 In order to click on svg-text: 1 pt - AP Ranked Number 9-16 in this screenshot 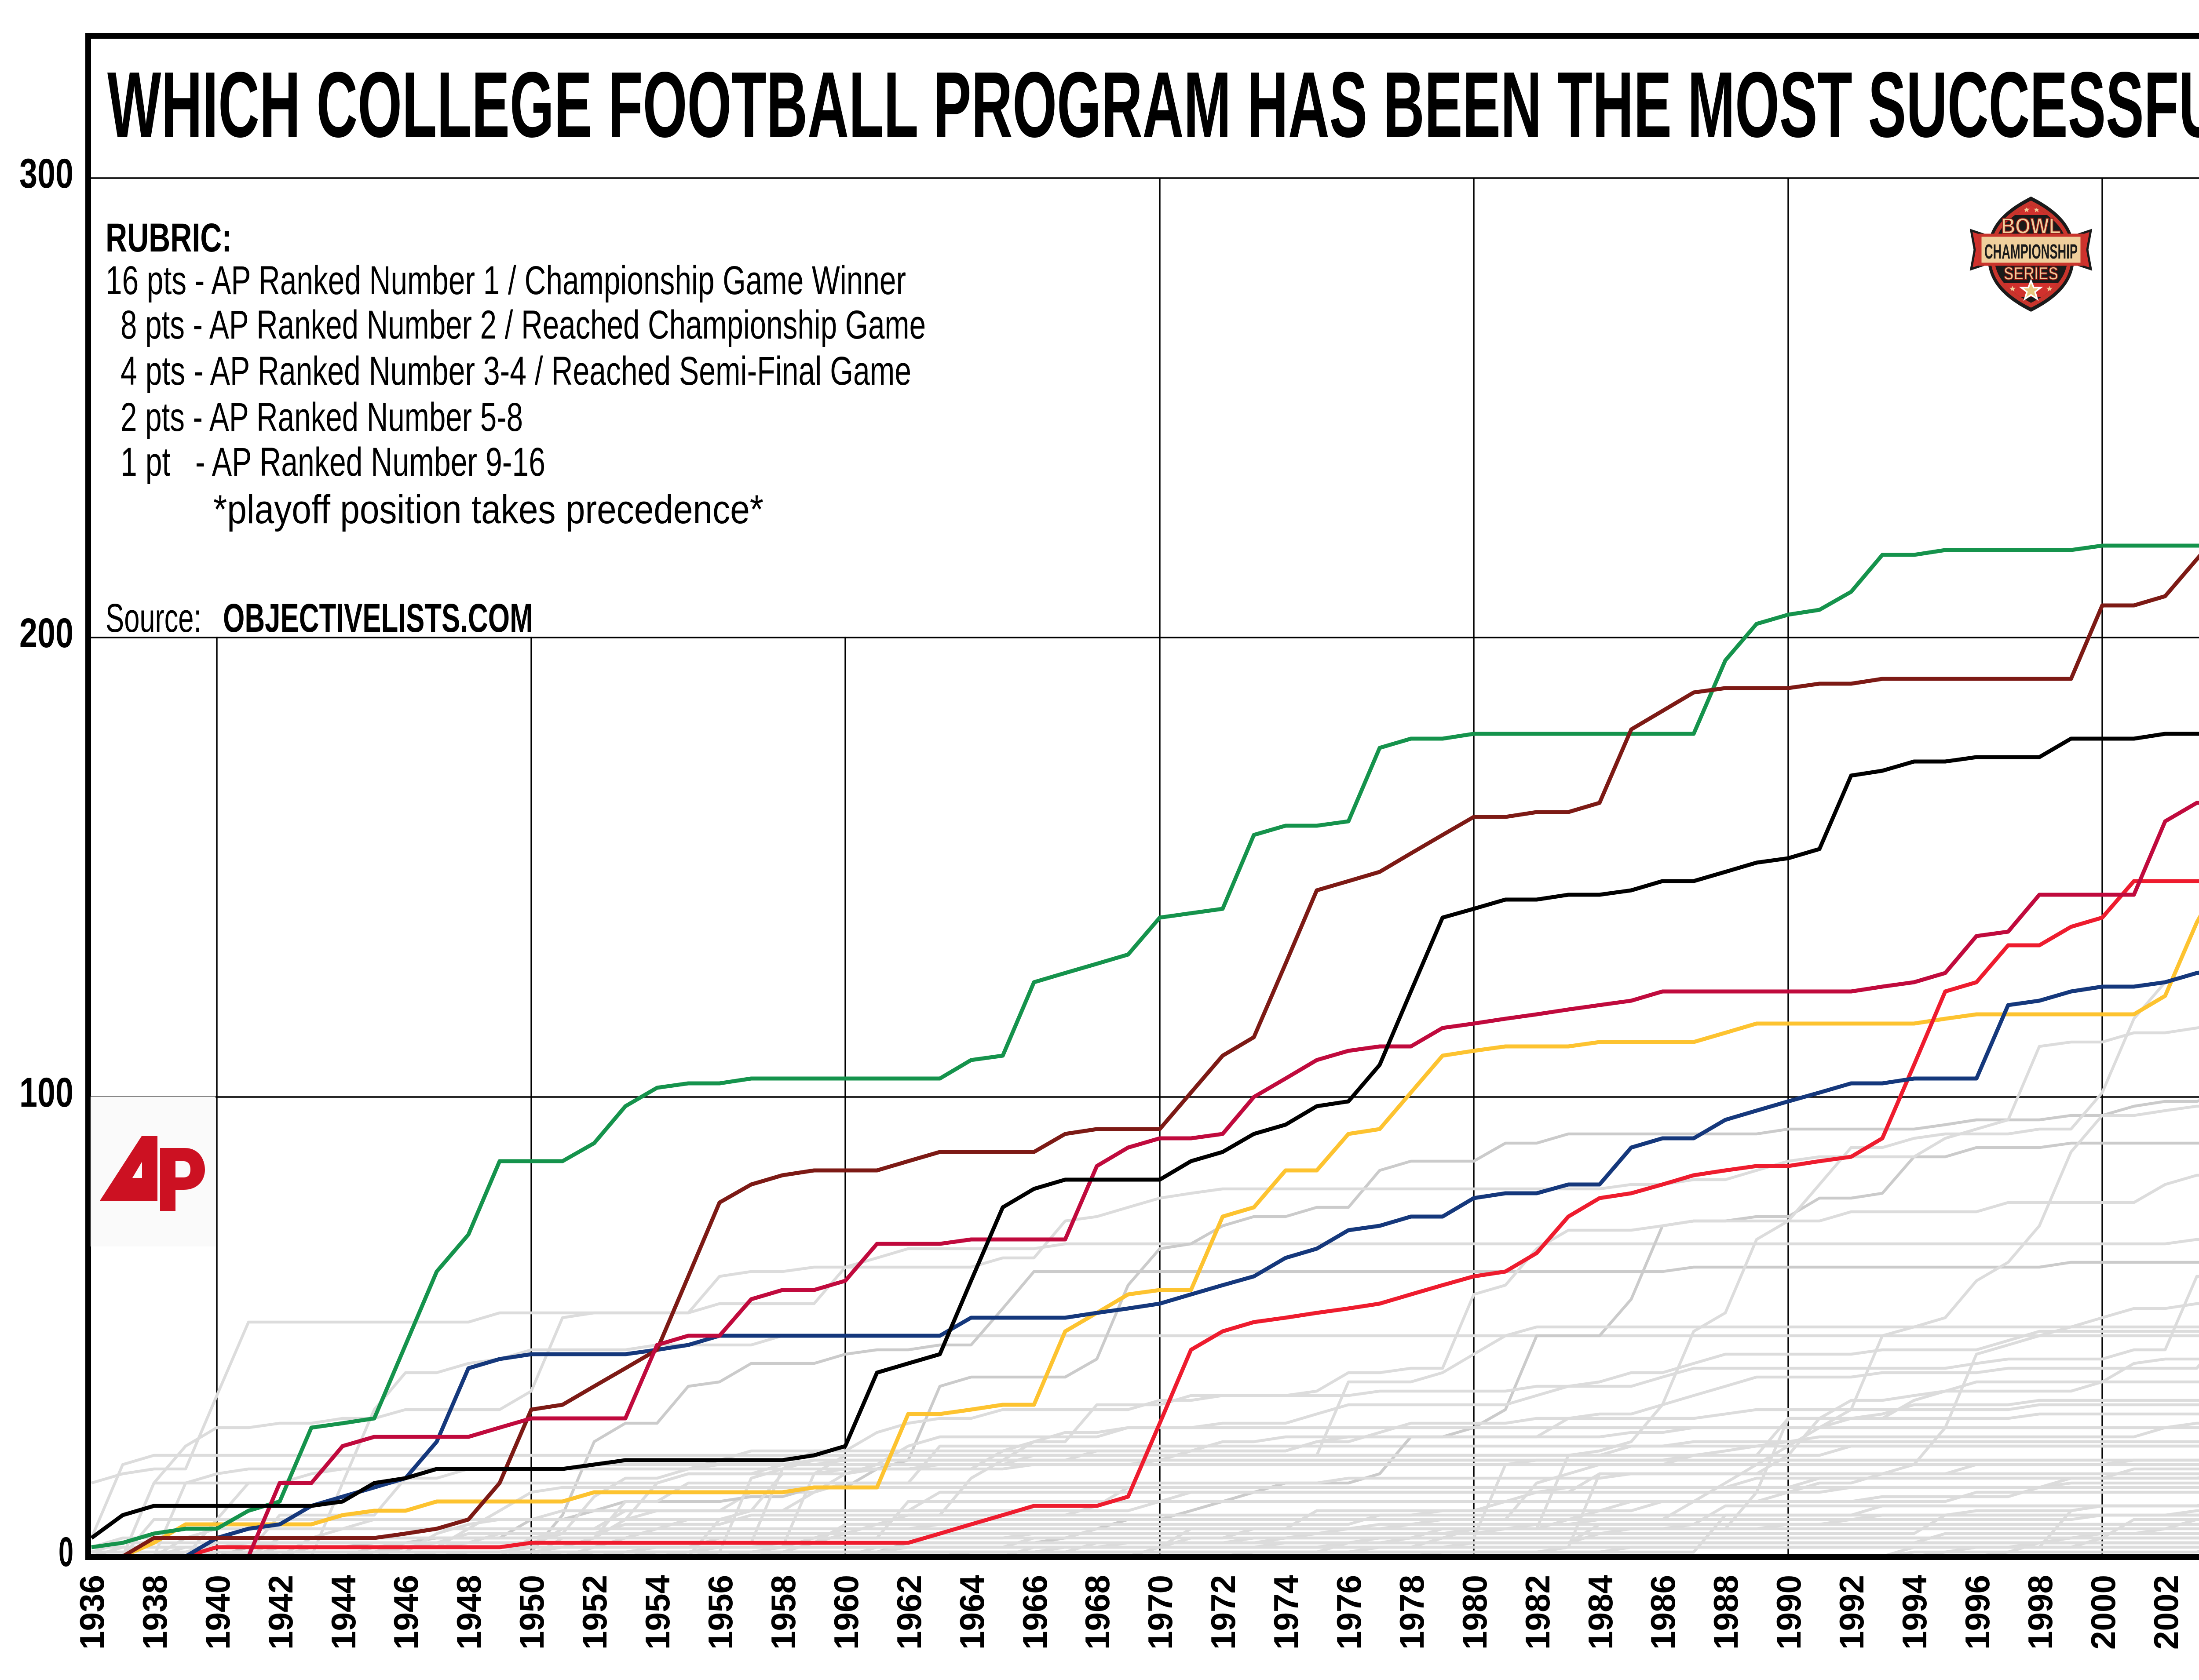, I will do `click(333, 463)`.